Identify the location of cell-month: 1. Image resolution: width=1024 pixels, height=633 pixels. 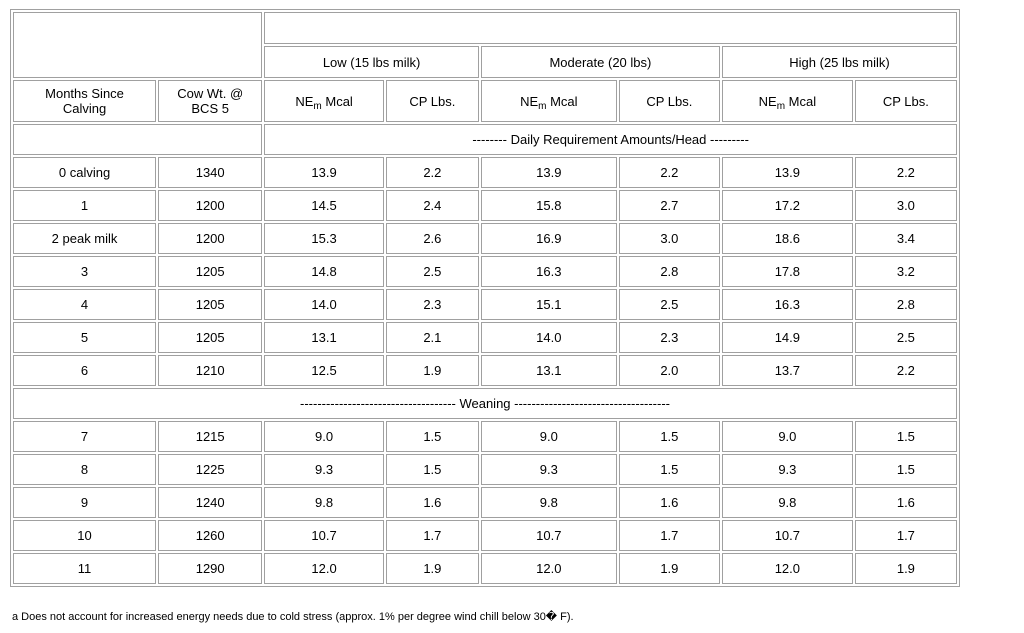
(85, 205).